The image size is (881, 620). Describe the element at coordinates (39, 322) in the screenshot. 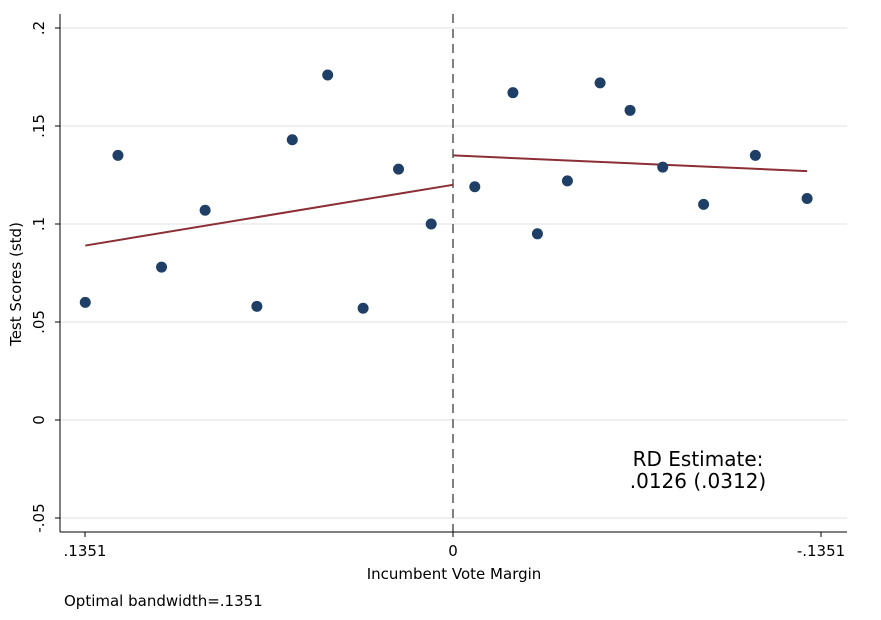

I see `y-tick-label-2: .05` at that location.